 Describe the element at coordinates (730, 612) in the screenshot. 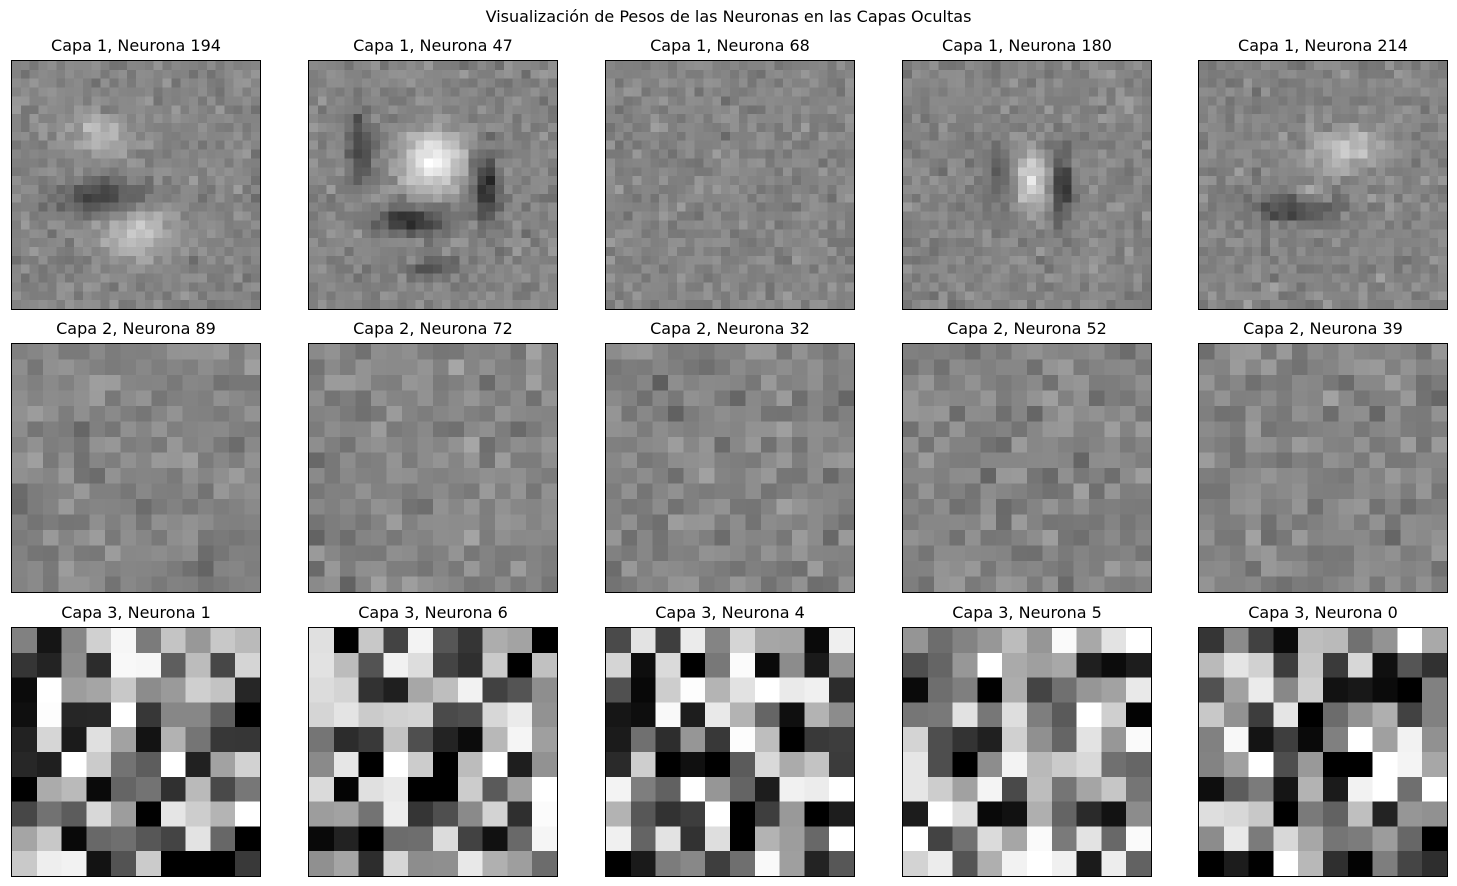

I see `panel-title: Capa 3, Neurona 4` at that location.